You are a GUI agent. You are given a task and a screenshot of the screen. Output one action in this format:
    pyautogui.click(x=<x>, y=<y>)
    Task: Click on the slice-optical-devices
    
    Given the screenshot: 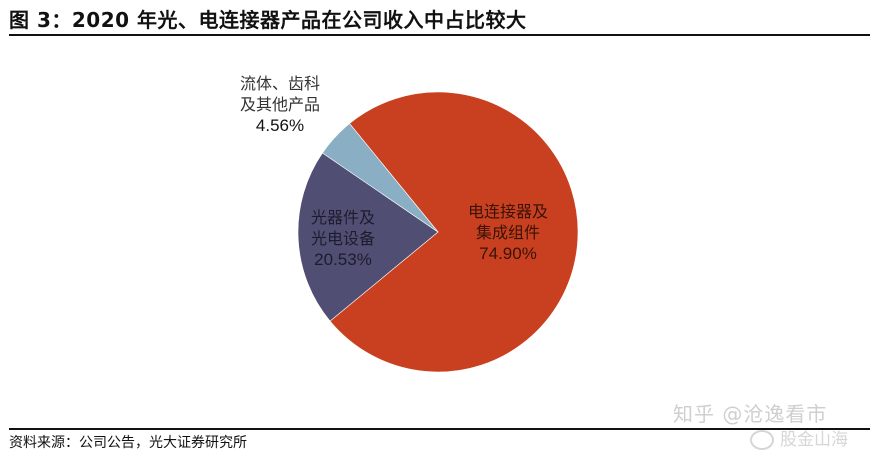 What is the action you would take?
    pyautogui.click(x=368, y=237)
    